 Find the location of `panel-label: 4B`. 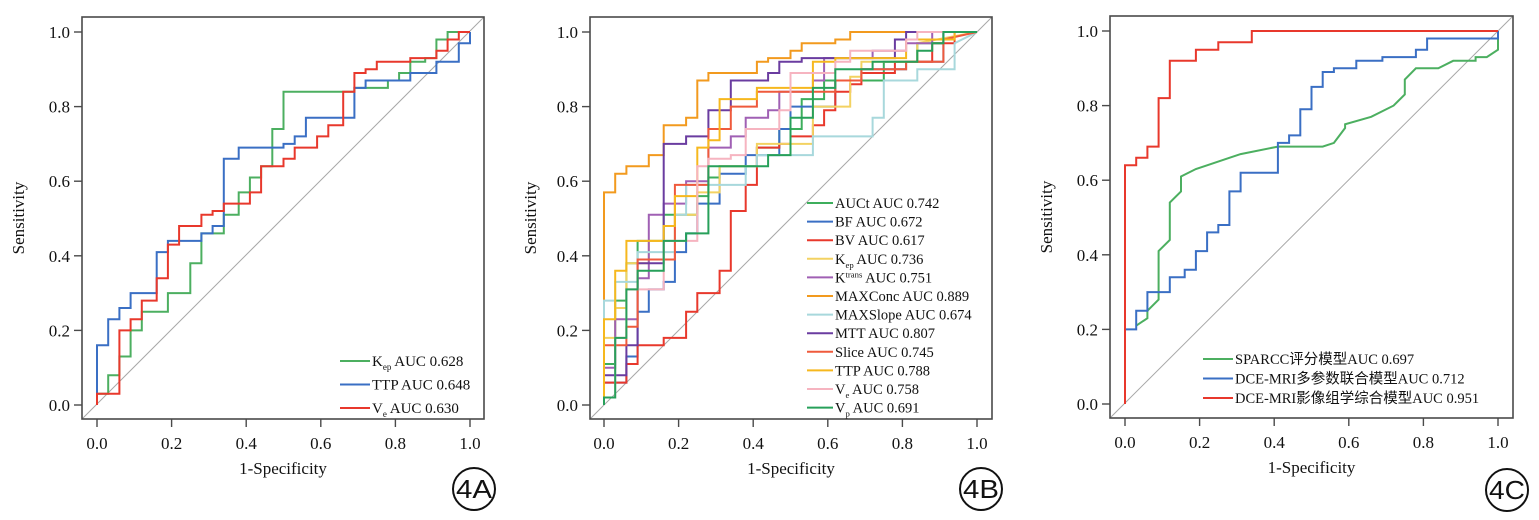

panel-label: 4B is located at coordinates (981, 489).